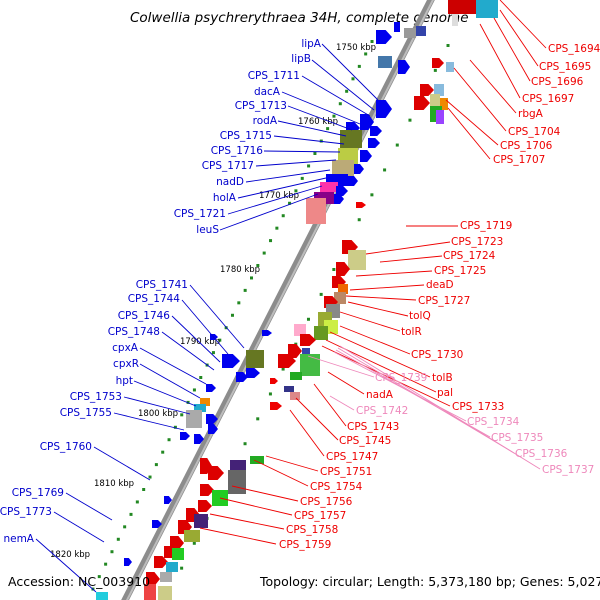 This screenshot has height=600, width=600. I want to click on gene-label: CPS_1695, so click(565, 67).